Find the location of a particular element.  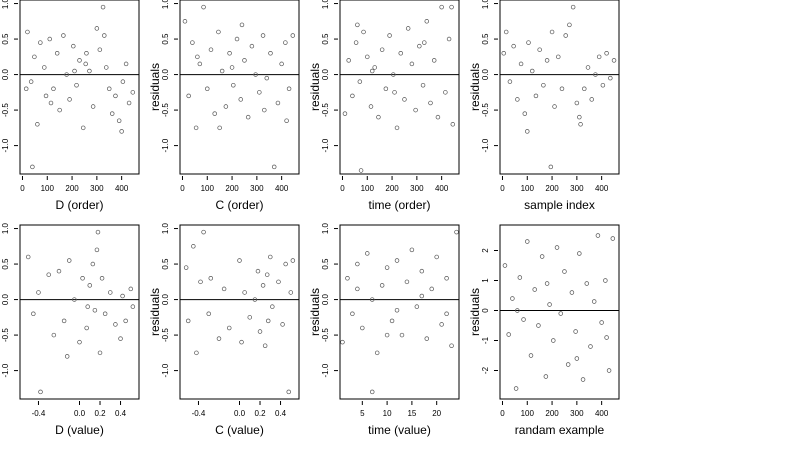

x-axis-label: time (value) is located at coordinates (399, 430).